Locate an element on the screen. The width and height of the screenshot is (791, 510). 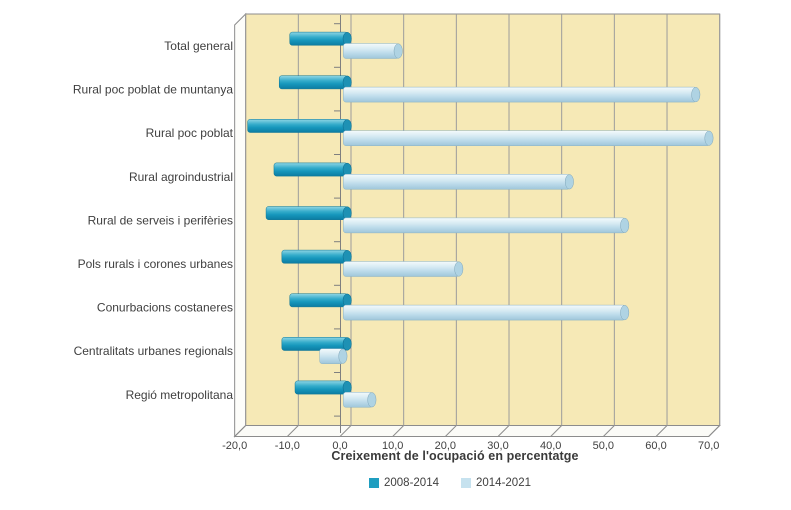
bar-2008-2014-row9 is located at coordinates (321, 387).